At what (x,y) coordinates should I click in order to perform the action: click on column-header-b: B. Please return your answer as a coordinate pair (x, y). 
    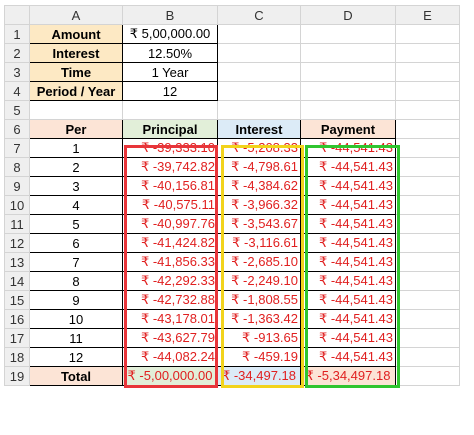
    Looking at the image, I should click on (170, 15).